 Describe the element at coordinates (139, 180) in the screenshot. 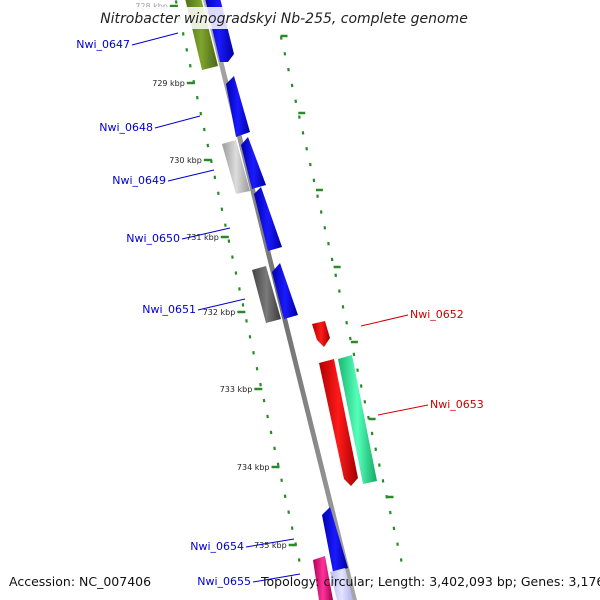

I see `gene-label-text: Nwi_0649` at that location.